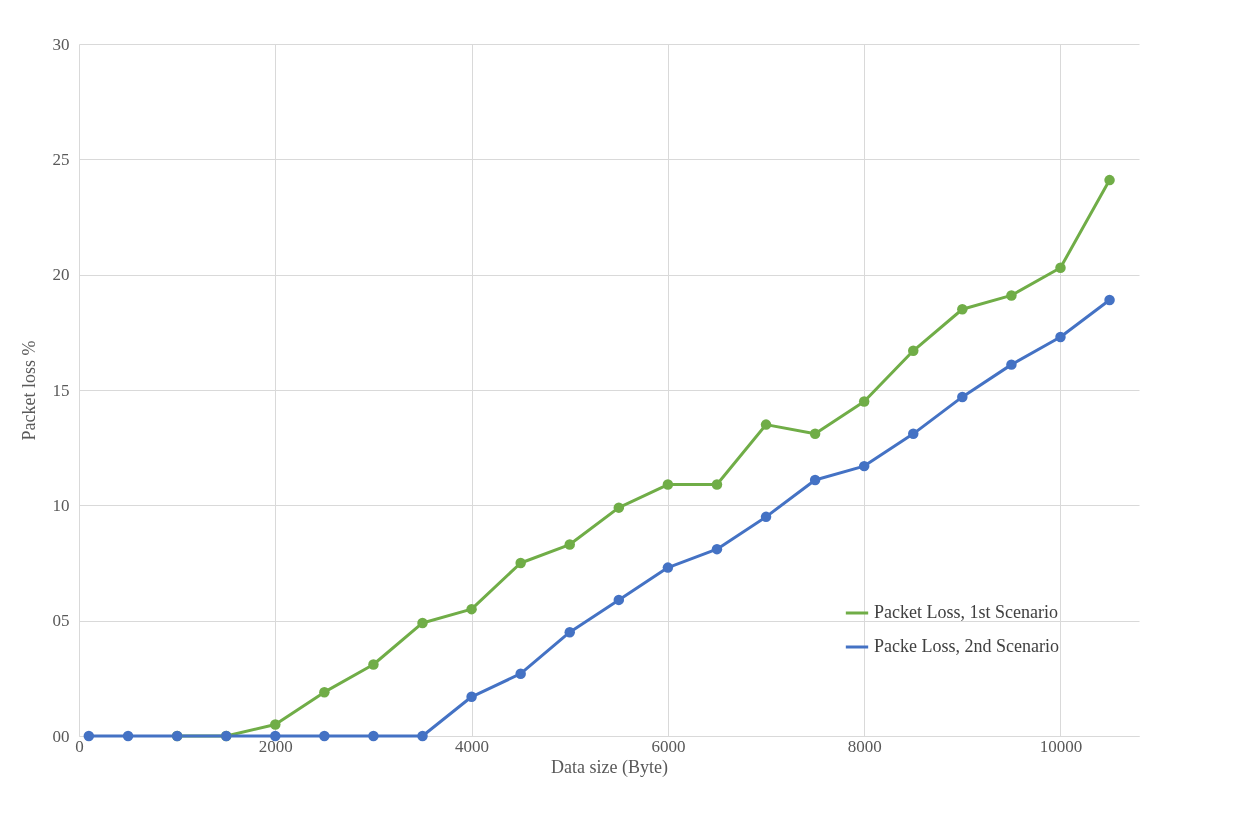 The height and width of the screenshot is (833, 1241). Describe the element at coordinates (61, 505) in the screenshot. I see `y-tick-label: 10` at that location.